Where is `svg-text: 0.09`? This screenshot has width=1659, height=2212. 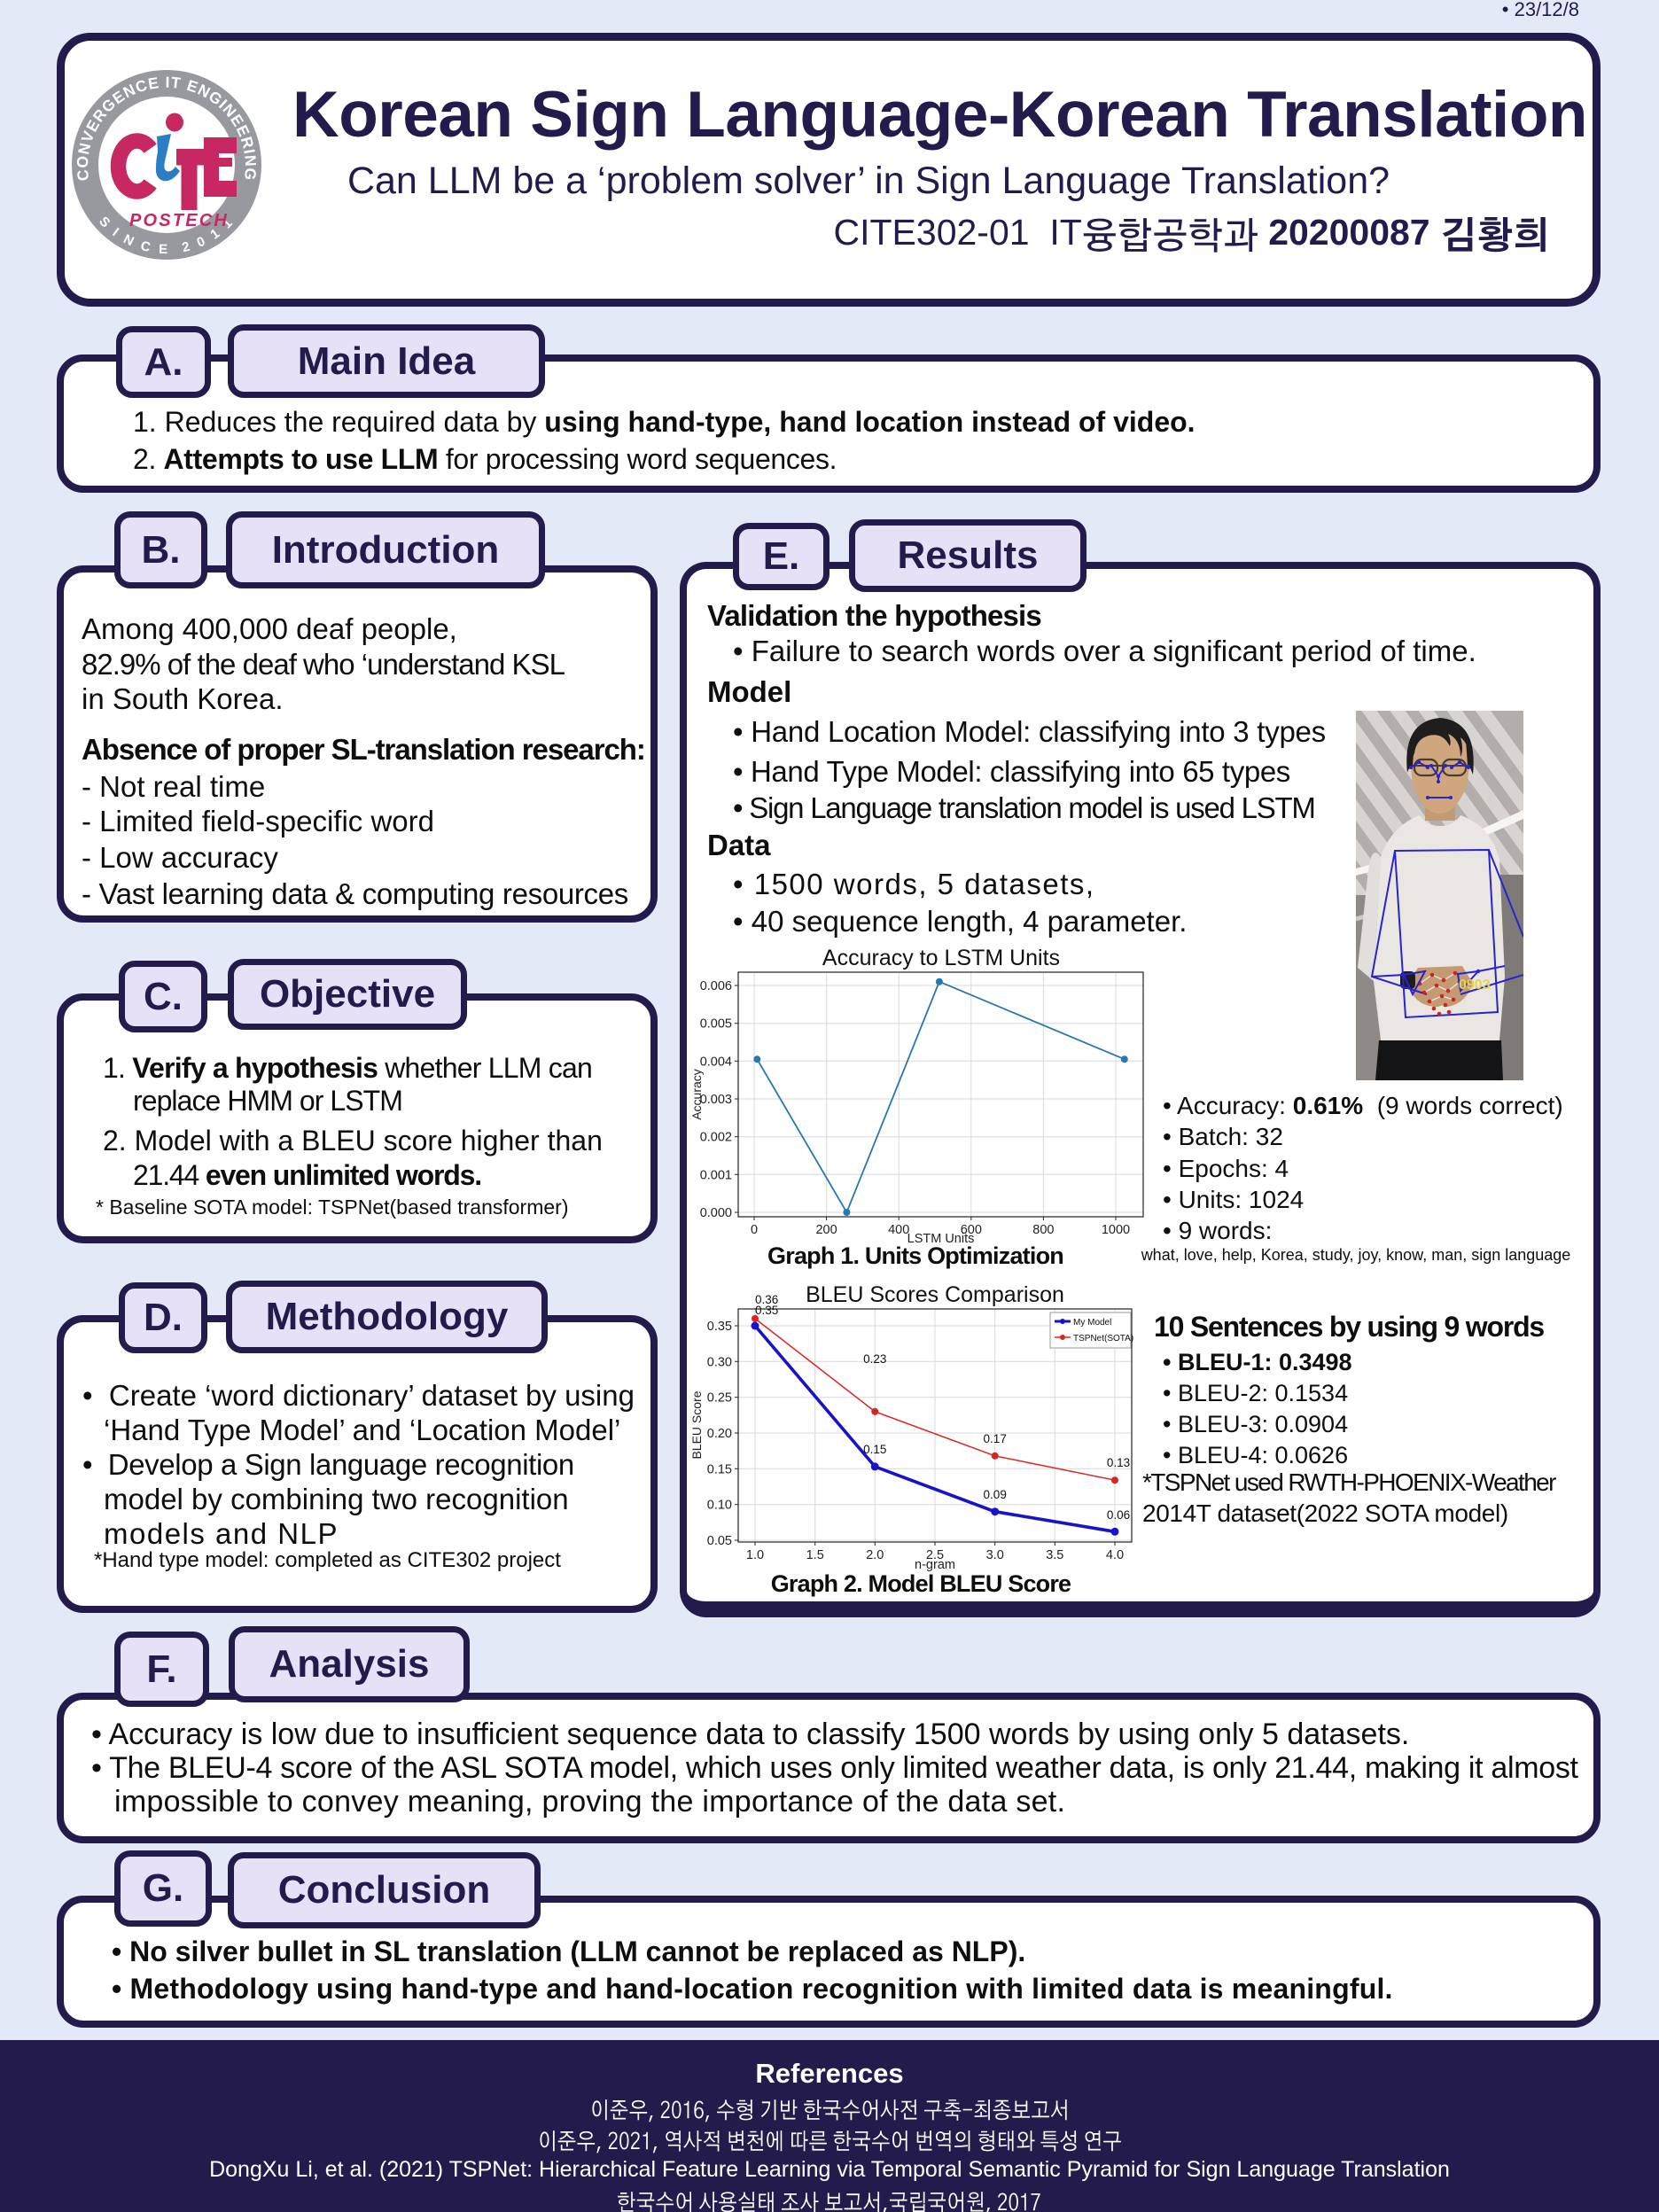 svg-text: 0.09 is located at coordinates (995, 1494).